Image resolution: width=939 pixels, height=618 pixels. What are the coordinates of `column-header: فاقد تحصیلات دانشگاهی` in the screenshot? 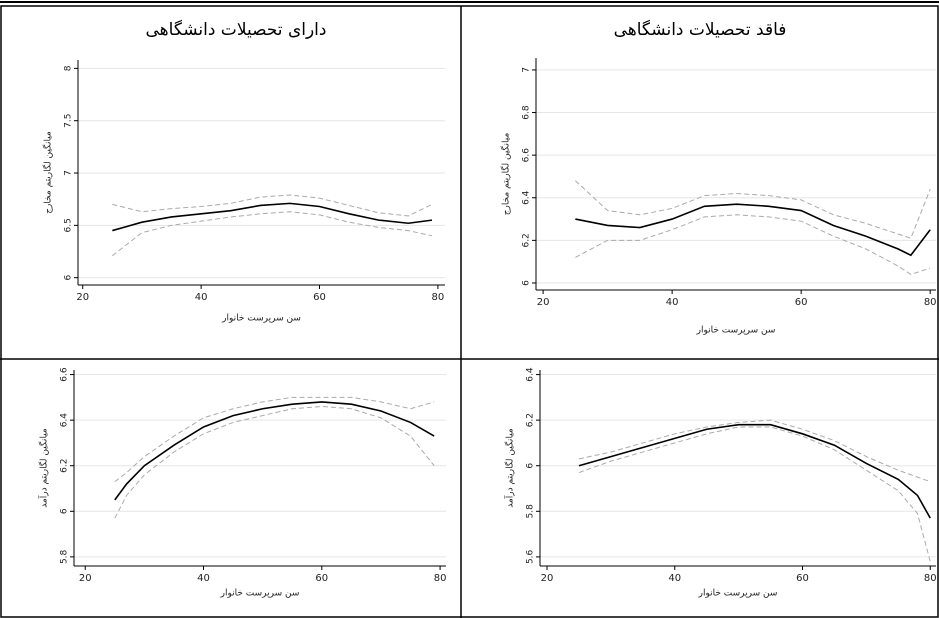 It's located at (700, 29).